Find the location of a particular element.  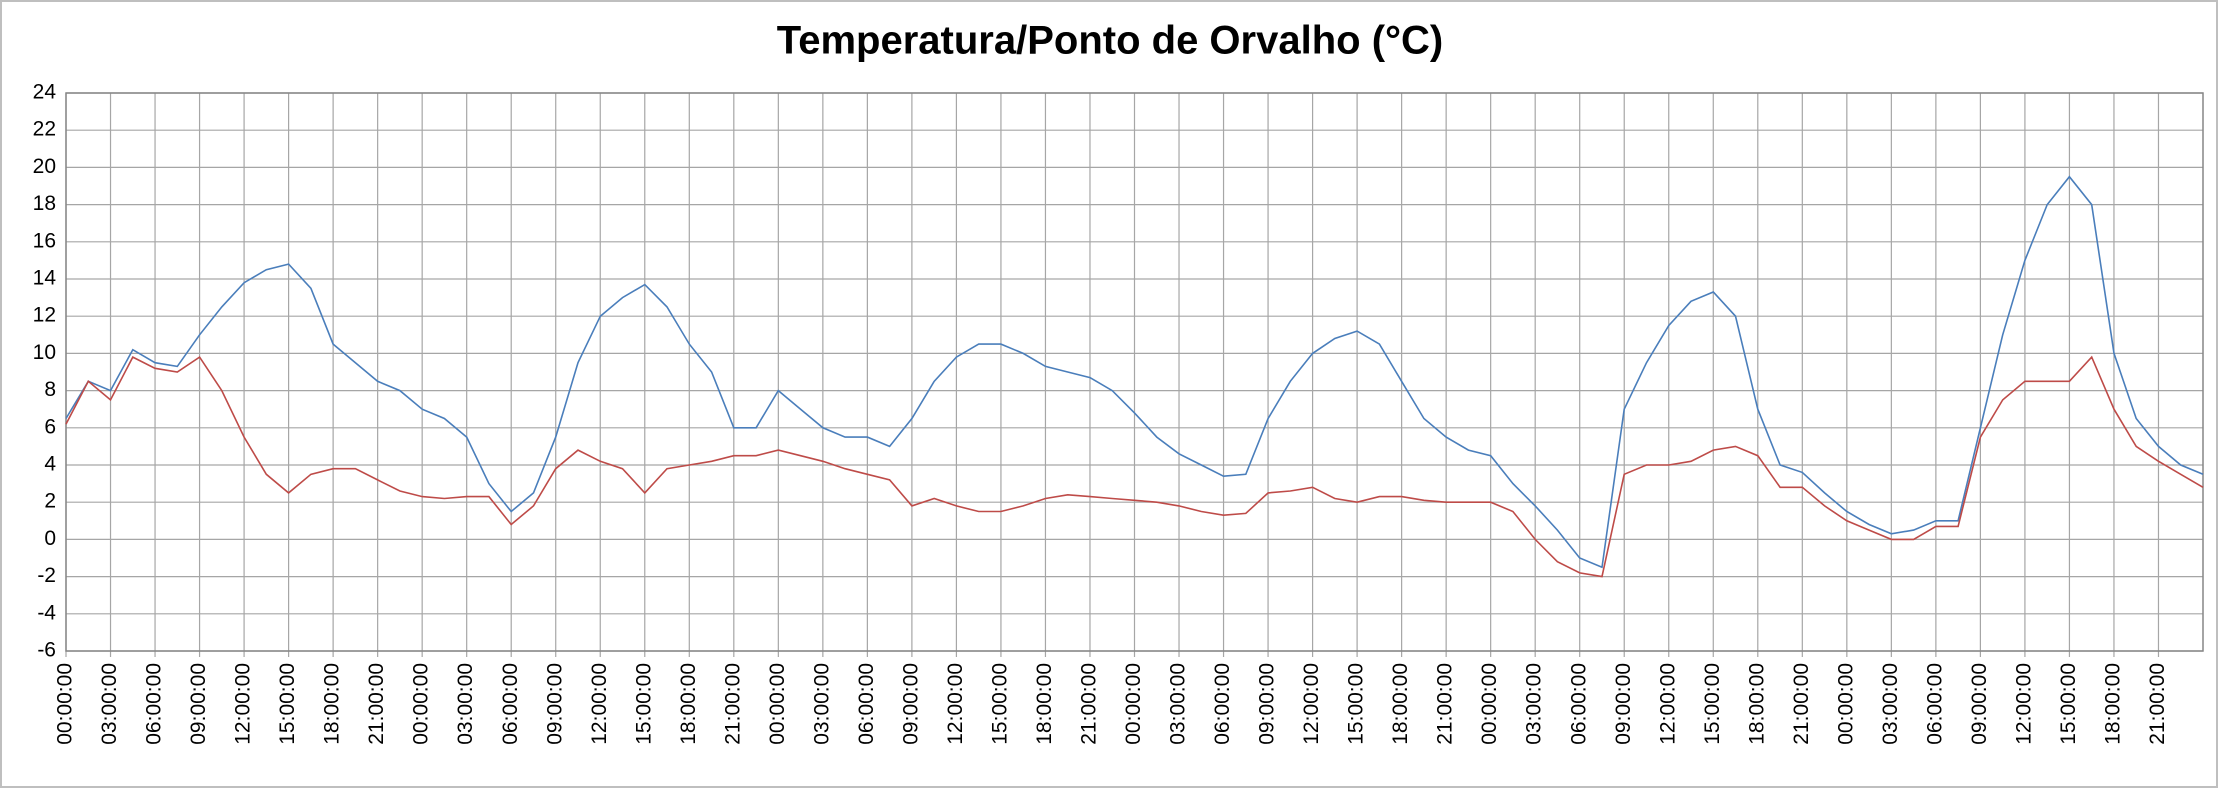

y-tick-label: 24 is located at coordinates (45, 92).